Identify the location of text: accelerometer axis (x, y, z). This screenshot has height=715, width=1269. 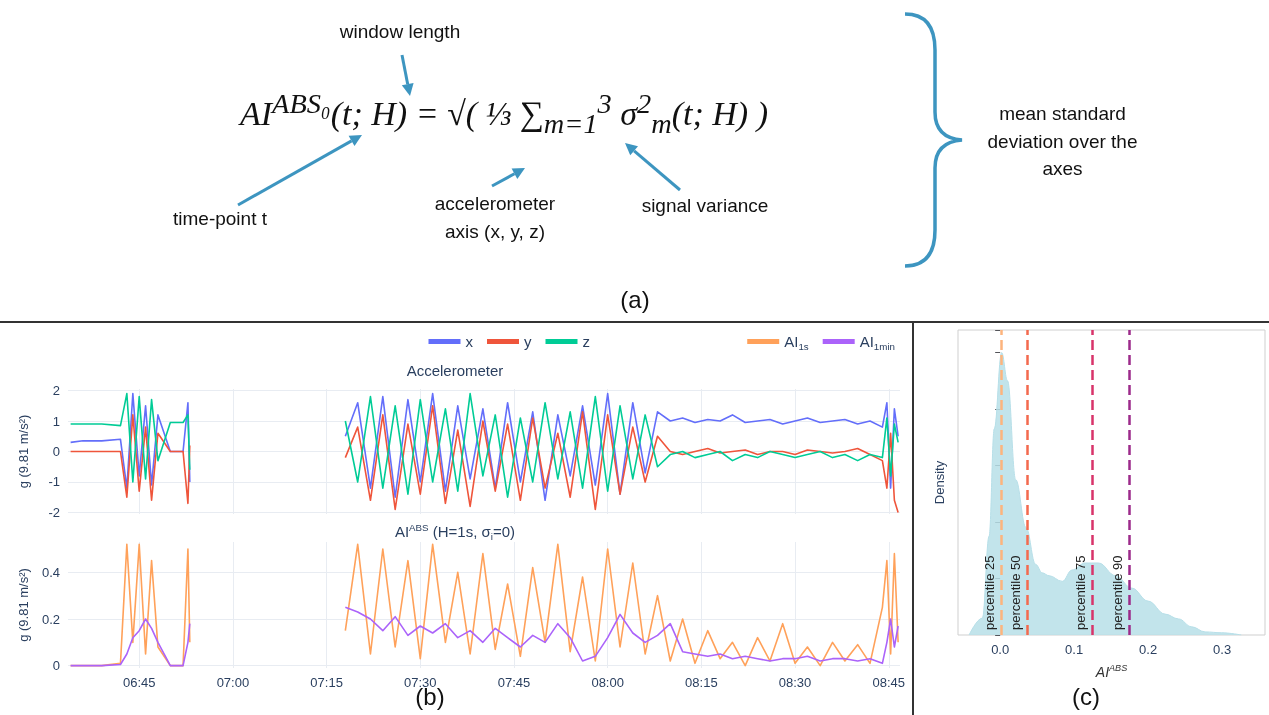
(495, 218).